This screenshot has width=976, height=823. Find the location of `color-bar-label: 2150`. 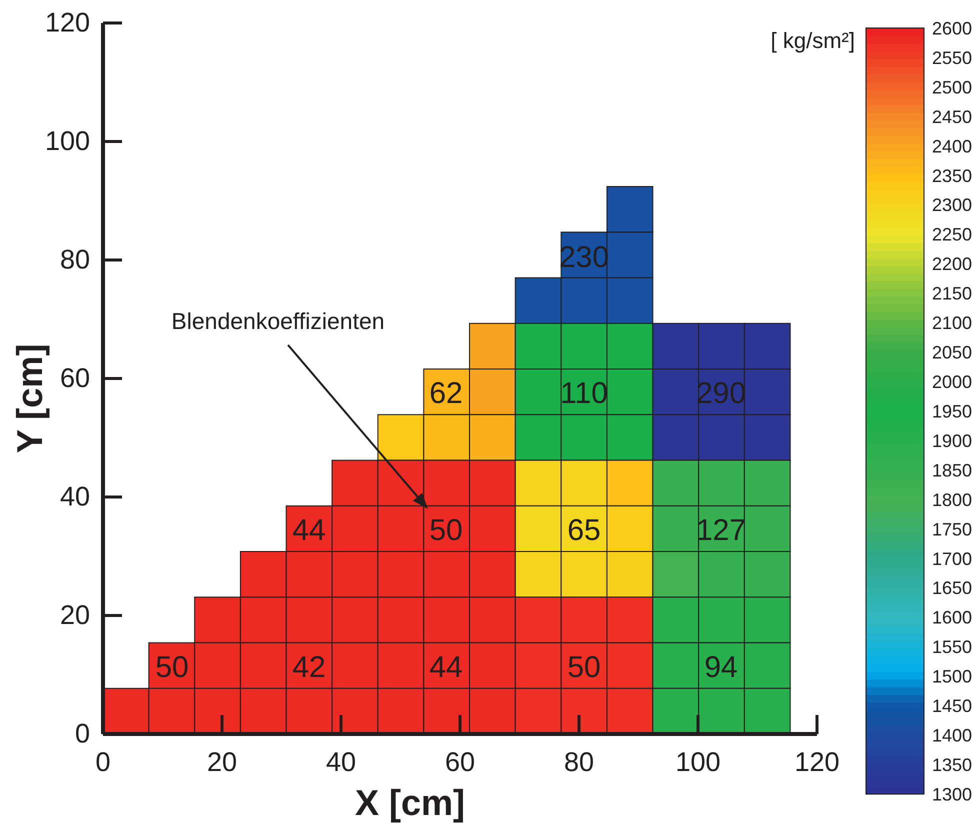

color-bar-label: 2150 is located at coordinates (952, 294).